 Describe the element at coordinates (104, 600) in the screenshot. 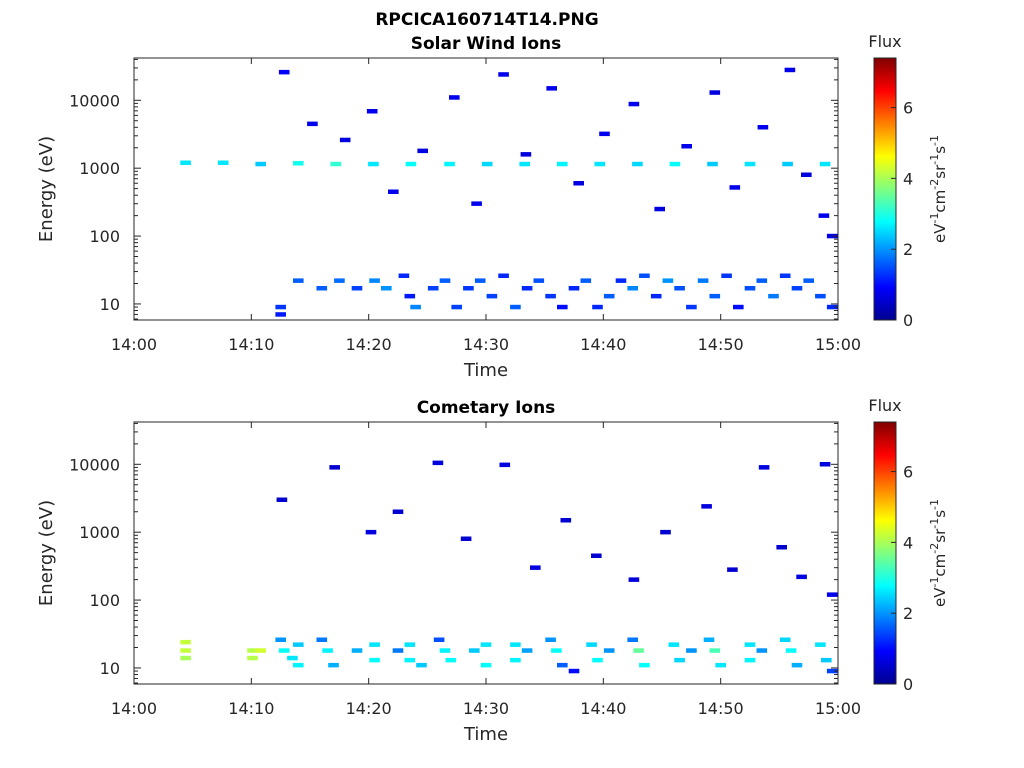

I see `y-tick-label: 100` at that location.